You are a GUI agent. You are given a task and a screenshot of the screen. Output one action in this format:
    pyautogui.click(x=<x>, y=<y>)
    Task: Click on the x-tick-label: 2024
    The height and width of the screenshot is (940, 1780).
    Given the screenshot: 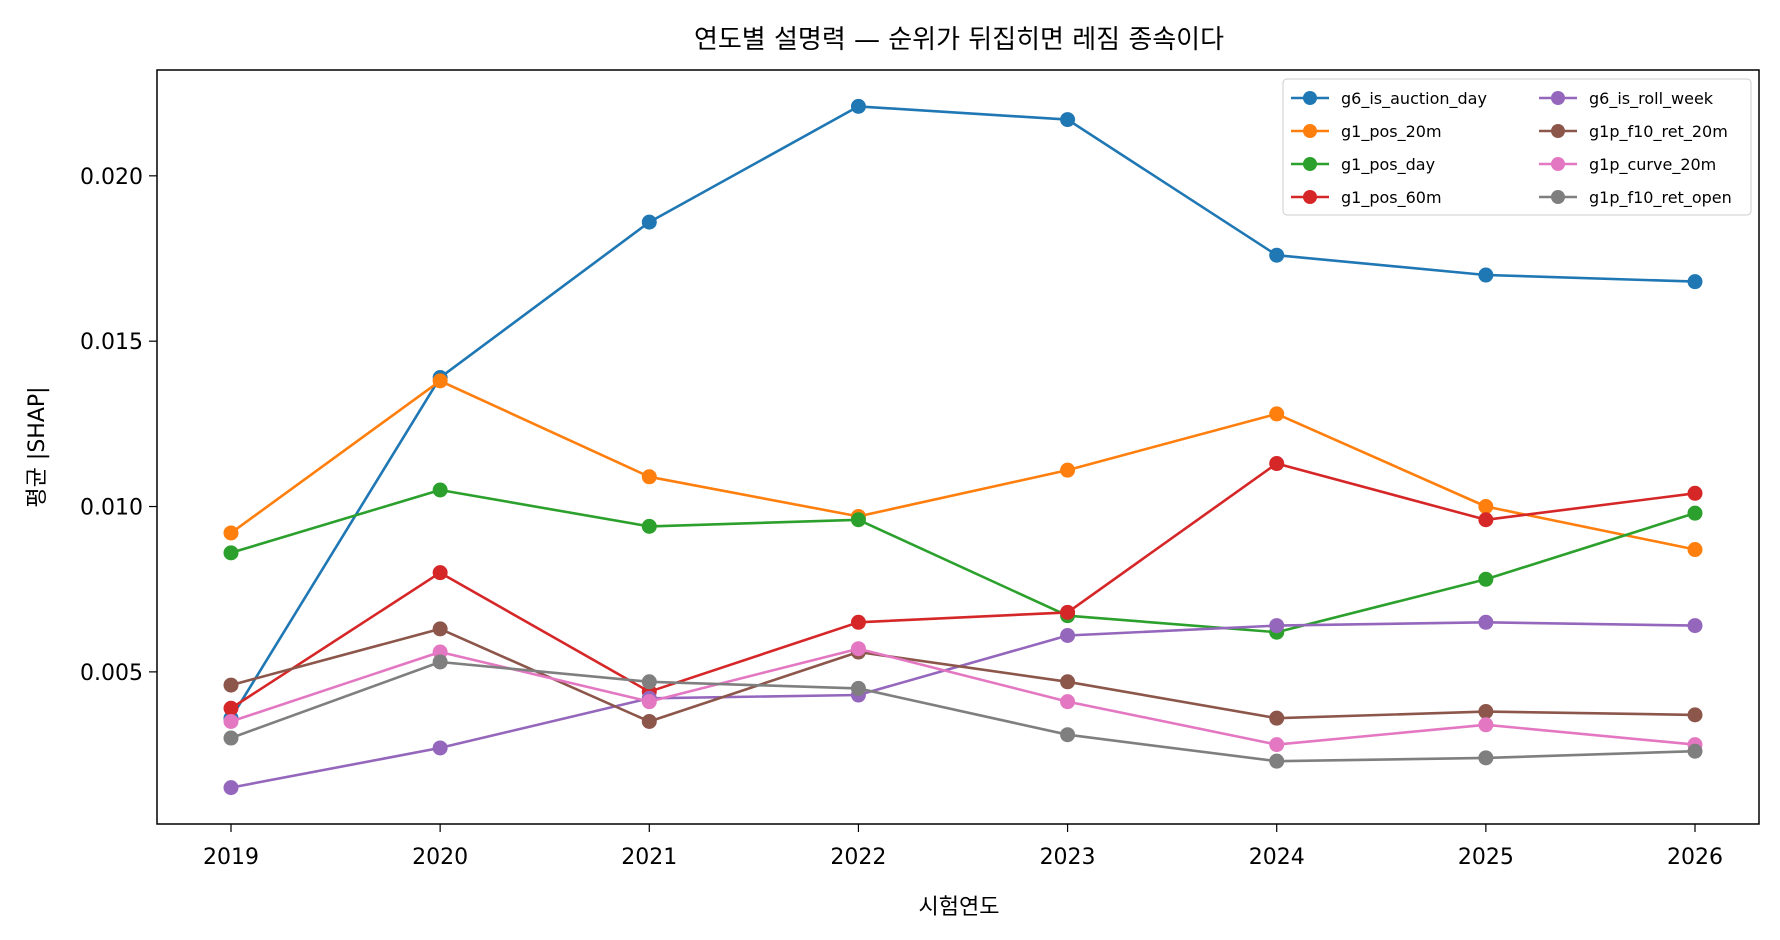 What is the action you would take?
    pyautogui.click(x=1277, y=857)
    